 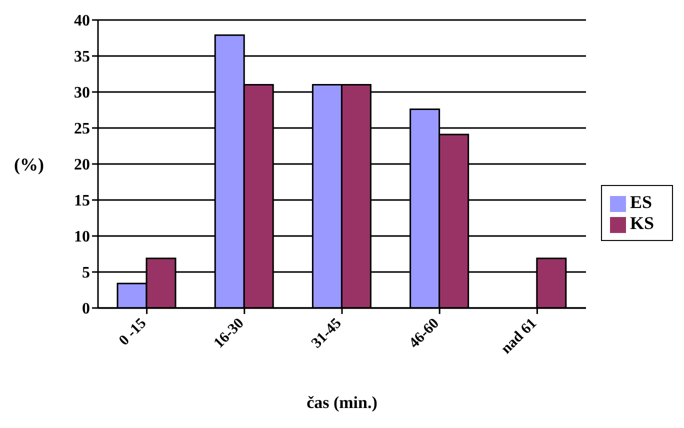 I want to click on y-tick-label: 5, so click(x=86, y=273).